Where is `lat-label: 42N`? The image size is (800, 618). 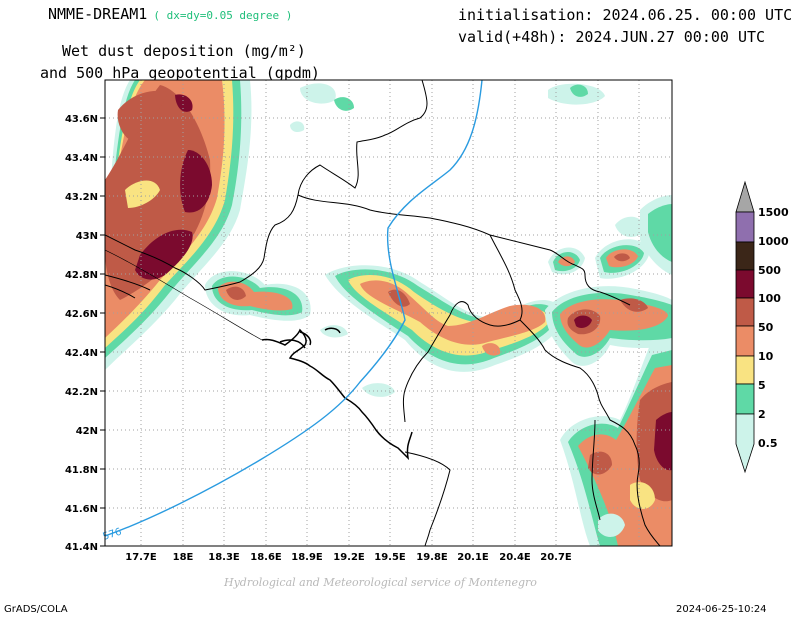 lat-label: 42N is located at coordinates (87, 431).